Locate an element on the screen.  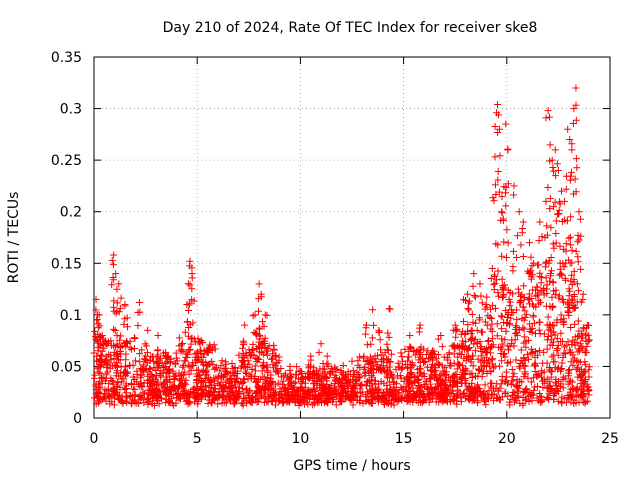
y-tick-label: 0.25 is located at coordinates (66, 161).